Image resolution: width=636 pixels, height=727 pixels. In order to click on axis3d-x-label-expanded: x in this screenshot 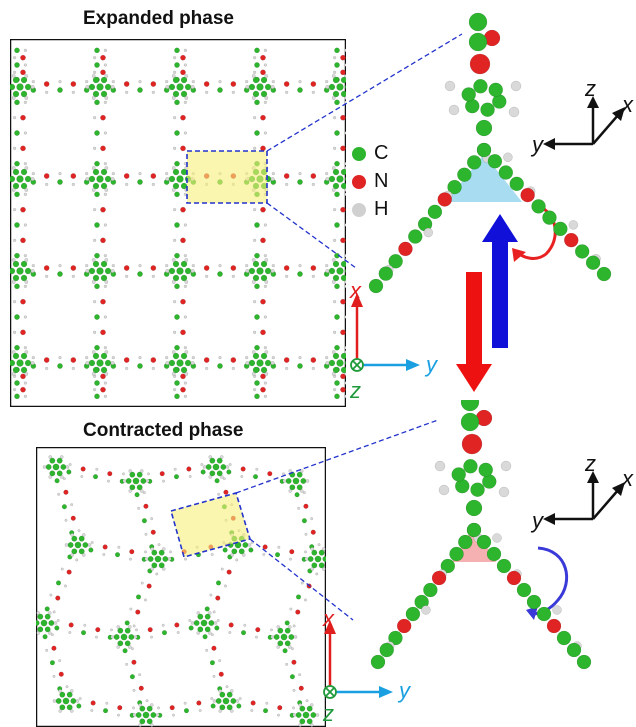, I will do `click(627, 104)`.